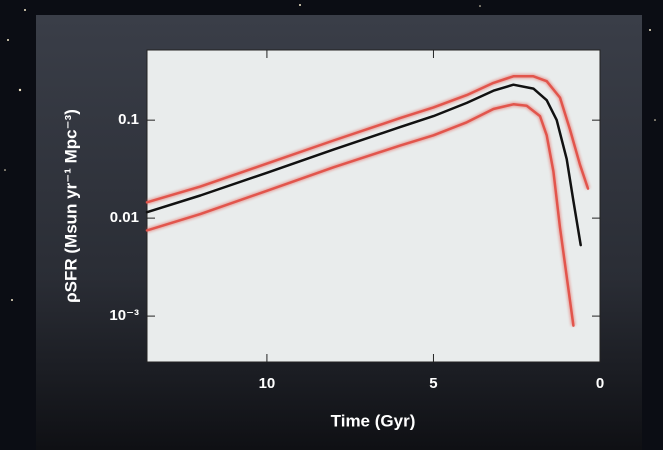 This screenshot has width=663, height=450. Describe the element at coordinates (433, 383) in the screenshot. I see `x-tick-label: 5` at that location.